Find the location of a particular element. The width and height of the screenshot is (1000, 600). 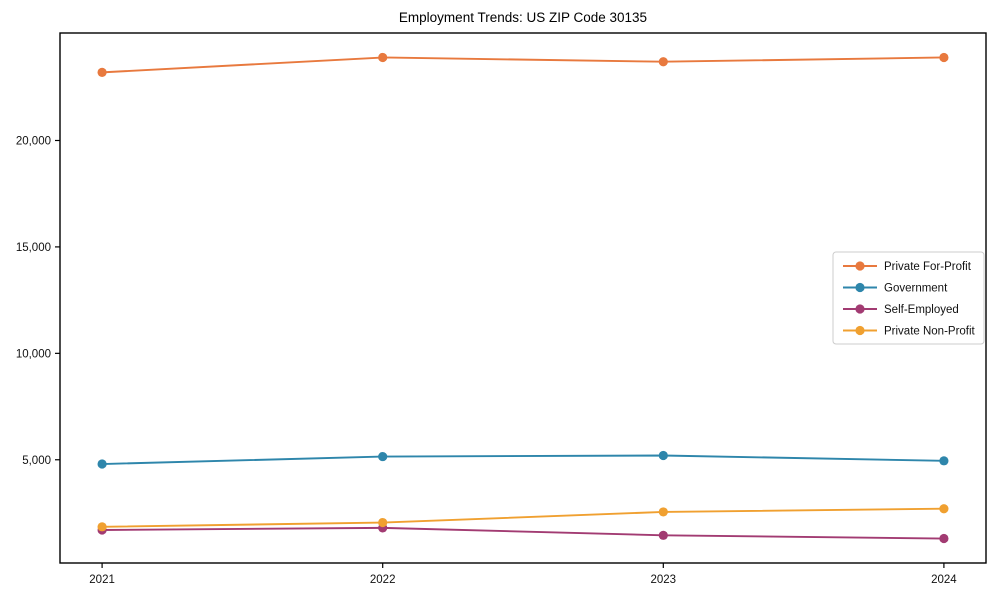

series-private-non-profit is located at coordinates (523, 518).